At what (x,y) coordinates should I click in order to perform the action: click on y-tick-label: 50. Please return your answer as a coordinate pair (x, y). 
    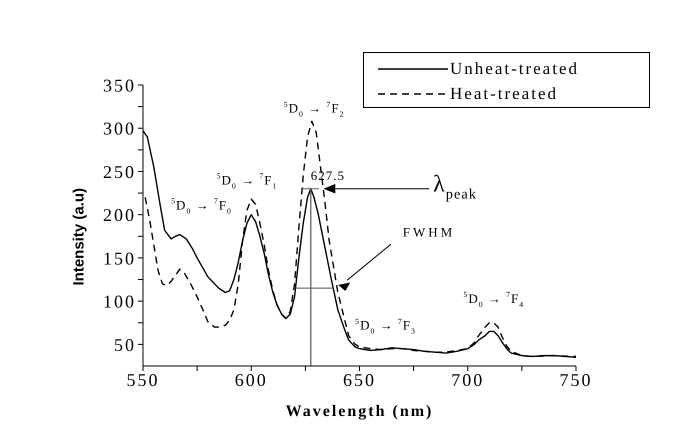
    Looking at the image, I should click on (125, 344).